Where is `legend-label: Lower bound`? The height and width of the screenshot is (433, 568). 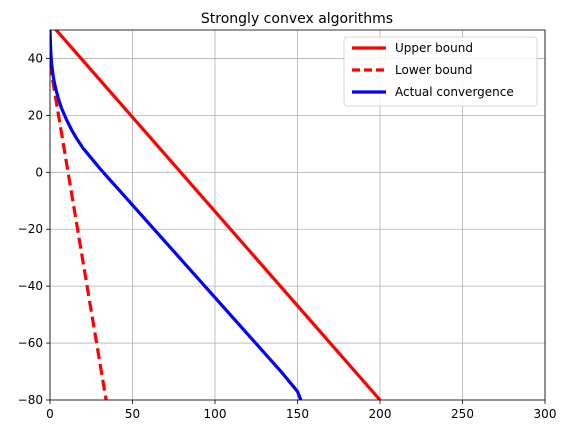
legend-label: Lower bound is located at coordinates (434, 70).